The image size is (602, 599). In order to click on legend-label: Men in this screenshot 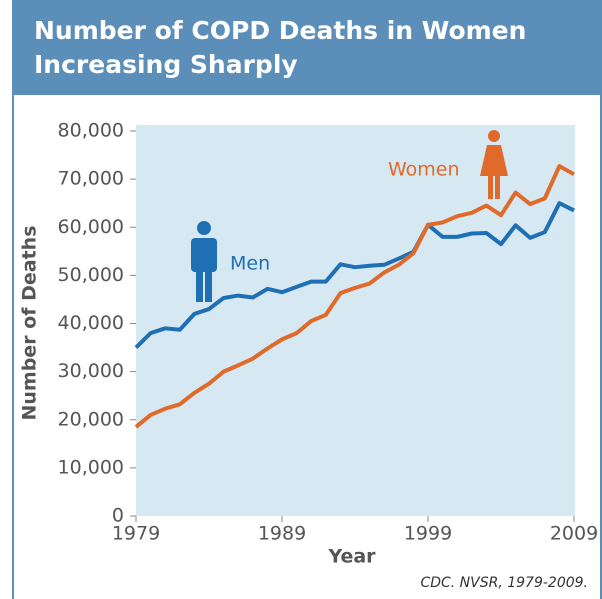, I will do `click(250, 264)`.